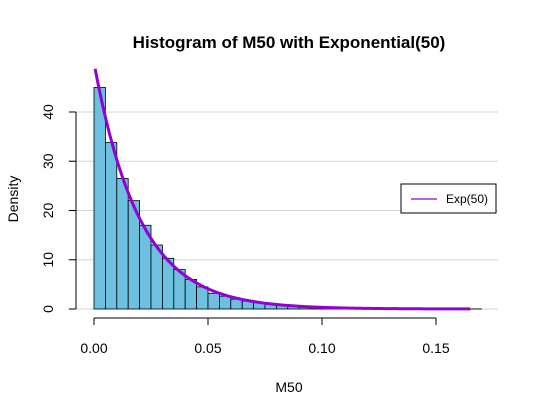 The width and height of the screenshot is (538, 416). What do you see at coordinates (207, 348) in the screenshot?
I see `x-tick-label-1: 0.05` at bounding box center [207, 348].